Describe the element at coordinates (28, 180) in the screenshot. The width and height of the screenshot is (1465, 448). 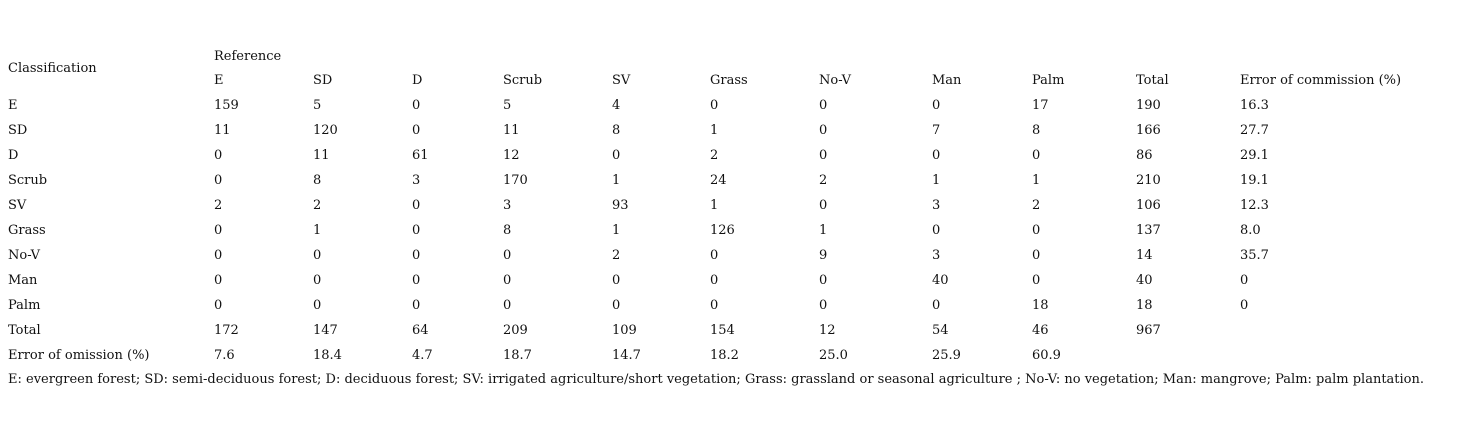
I see `row-label: Scrub` at that location.